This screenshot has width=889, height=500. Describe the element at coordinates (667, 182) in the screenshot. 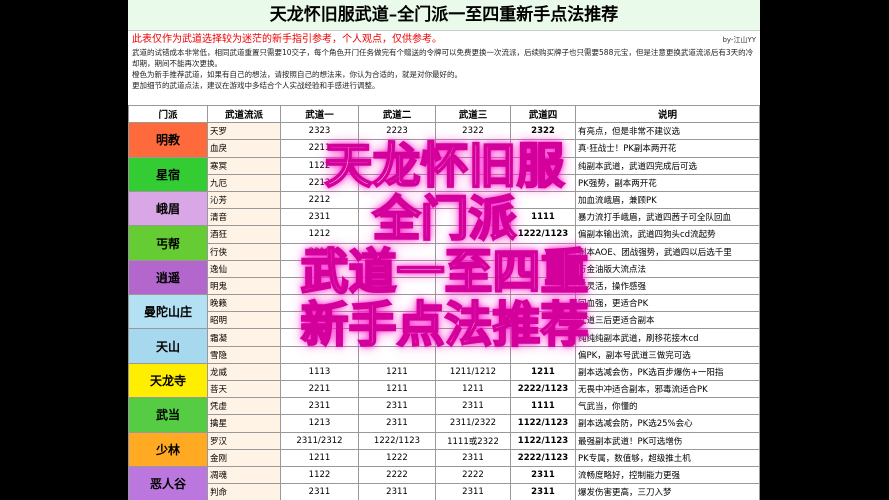

I see `description: PK强势，副本两开花` at that location.